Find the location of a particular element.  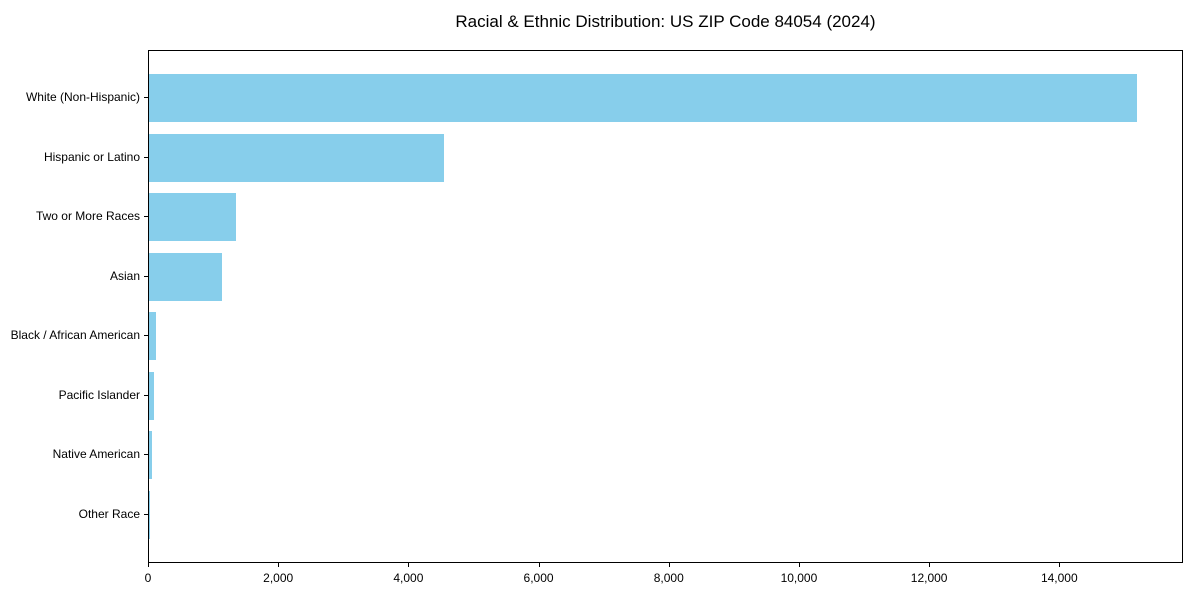

x-tick-label: 12,000 is located at coordinates (929, 578).